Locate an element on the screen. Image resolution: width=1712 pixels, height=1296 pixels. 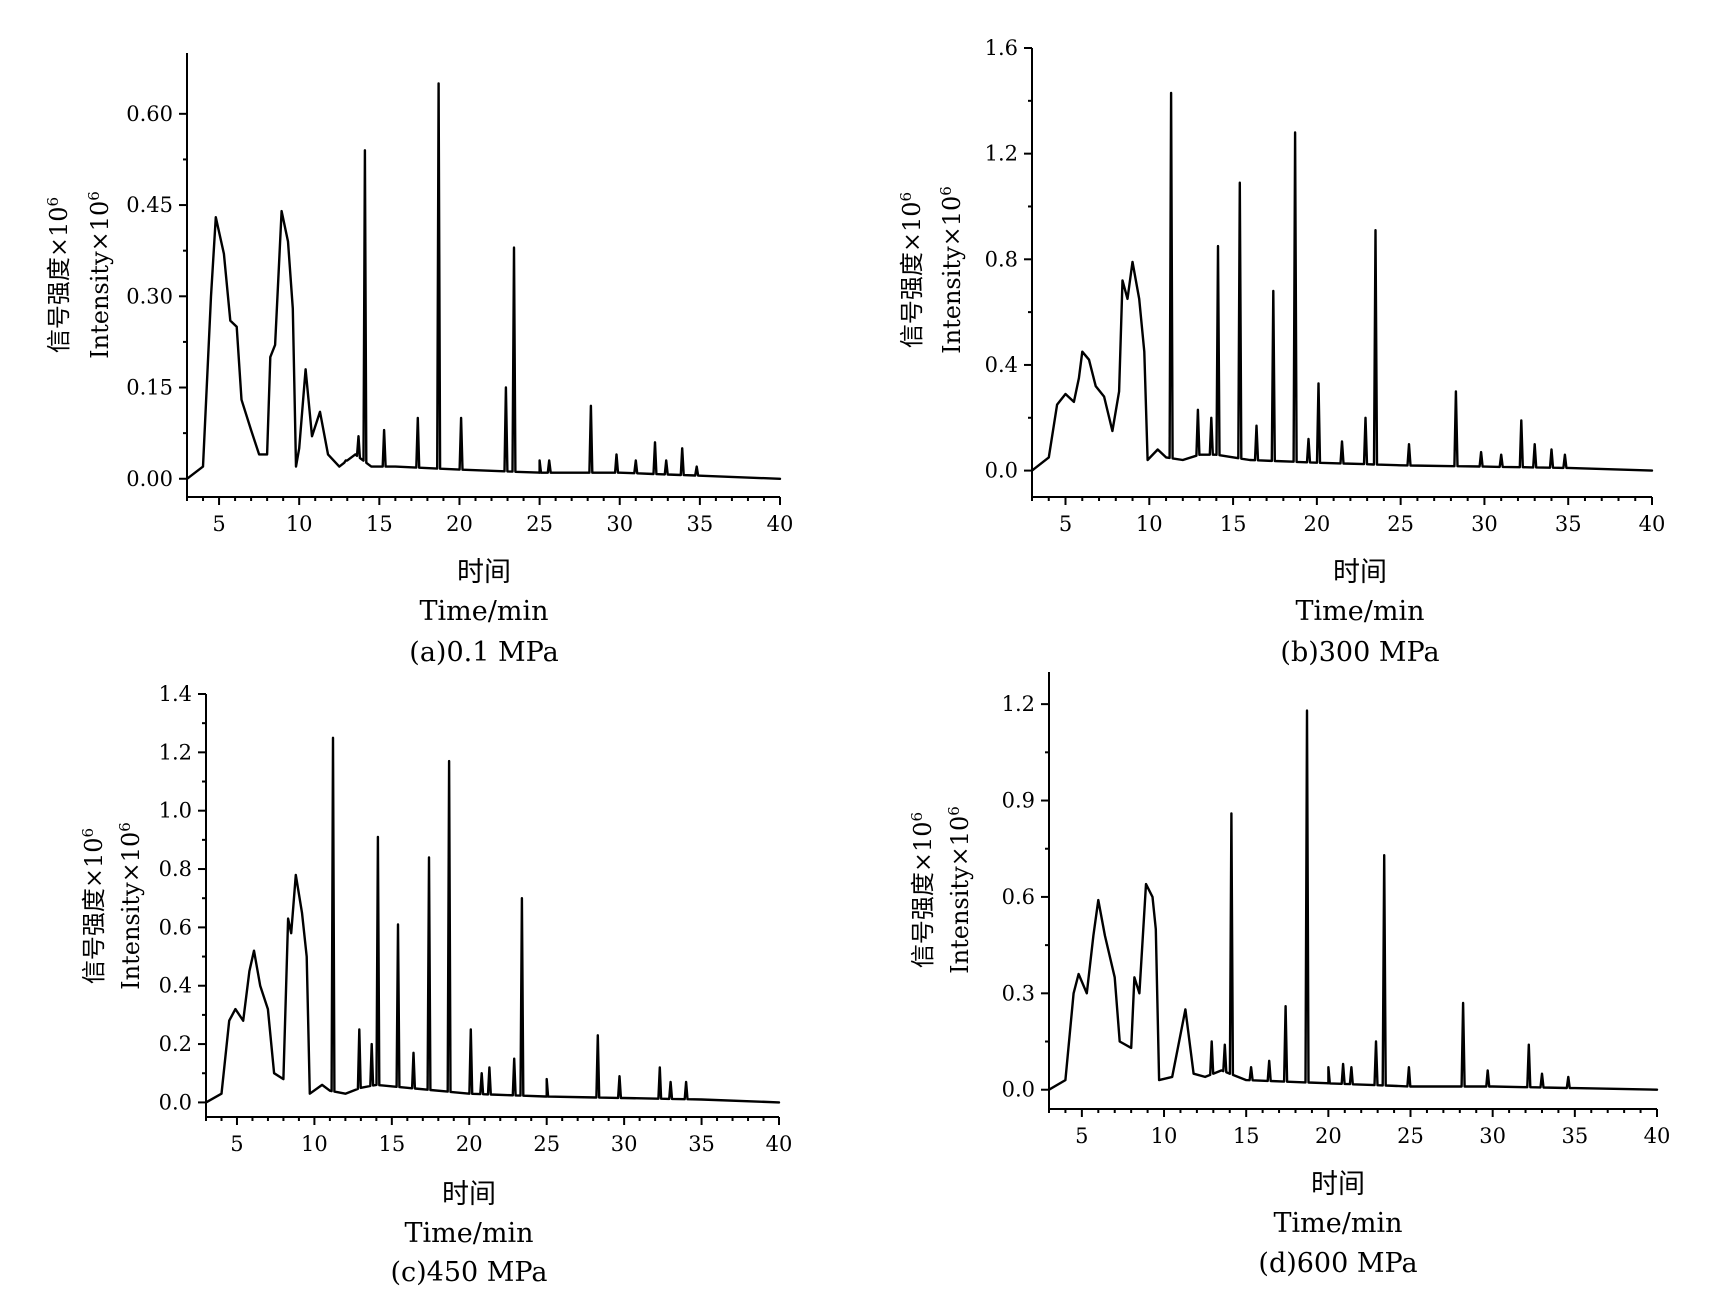
chart-d-xtick-label: 20 is located at coordinates (1328, 1136).